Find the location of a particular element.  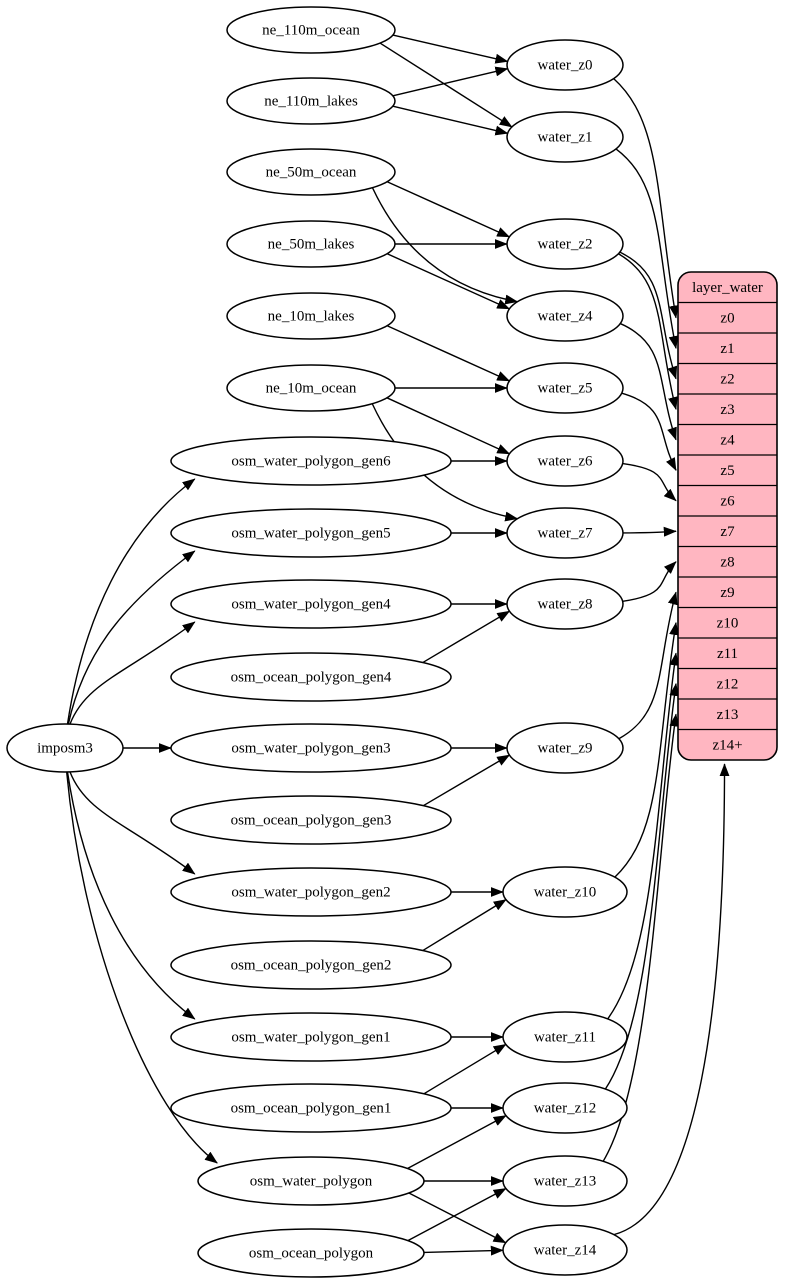

record-row-z12: z12 is located at coordinates (728, 684).